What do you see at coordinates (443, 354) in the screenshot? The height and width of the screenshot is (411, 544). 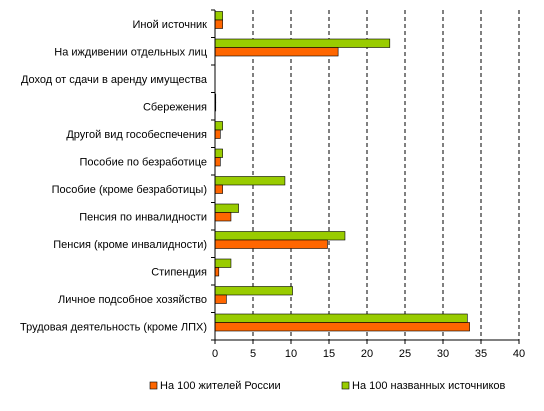 I see `x-tick-label: 30` at bounding box center [443, 354].